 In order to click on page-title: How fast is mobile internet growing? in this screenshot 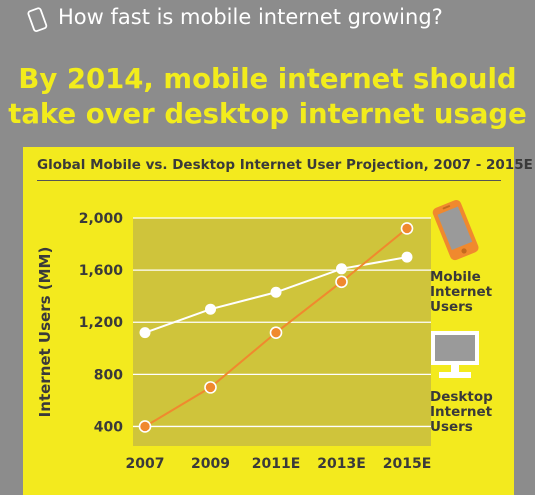, I will do `click(250, 17)`.